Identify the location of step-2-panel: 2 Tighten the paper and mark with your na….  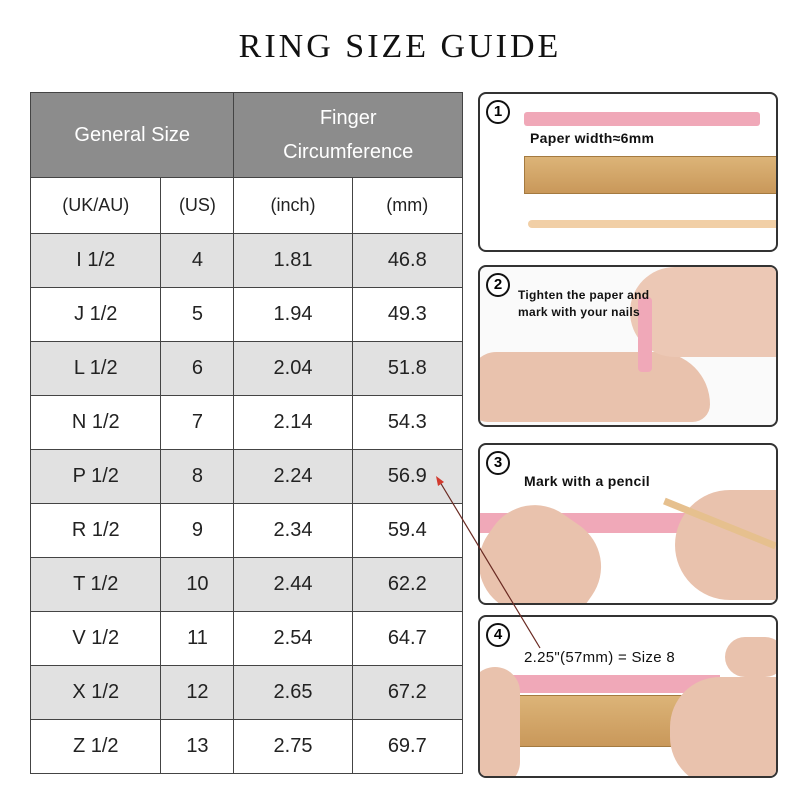
(628, 346).